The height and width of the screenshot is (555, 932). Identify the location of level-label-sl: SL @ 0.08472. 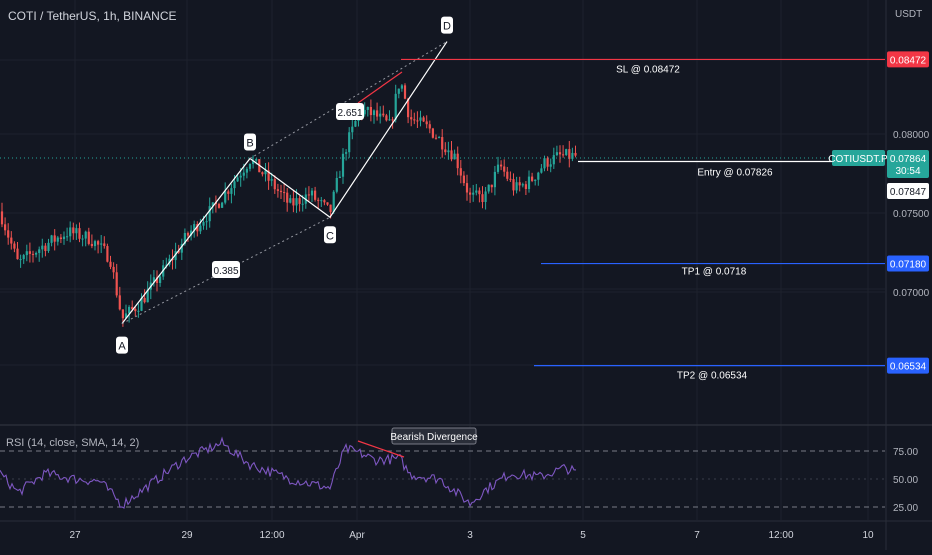
(648, 69).